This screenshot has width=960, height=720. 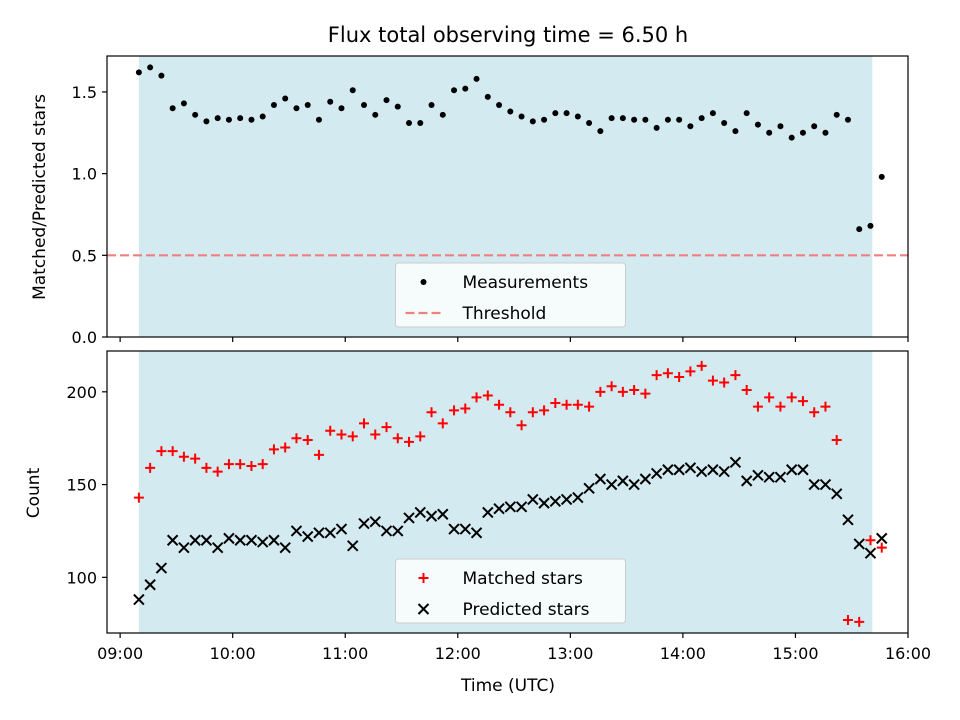 I want to click on legend-marker-x, so click(x=423, y=609).